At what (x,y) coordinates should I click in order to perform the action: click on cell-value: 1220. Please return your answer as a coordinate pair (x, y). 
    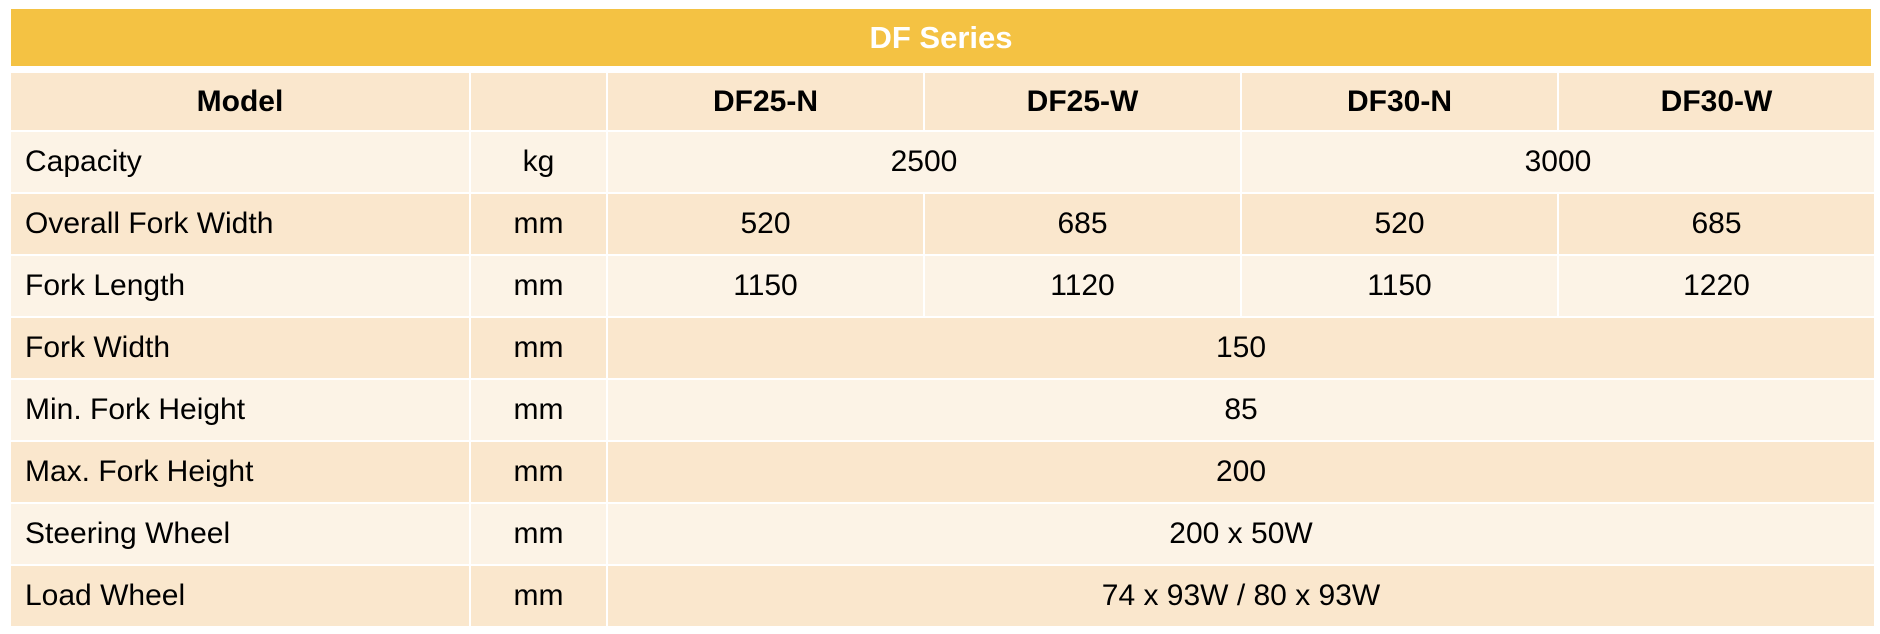
    Looking at the image, I should click on (1716, 286).